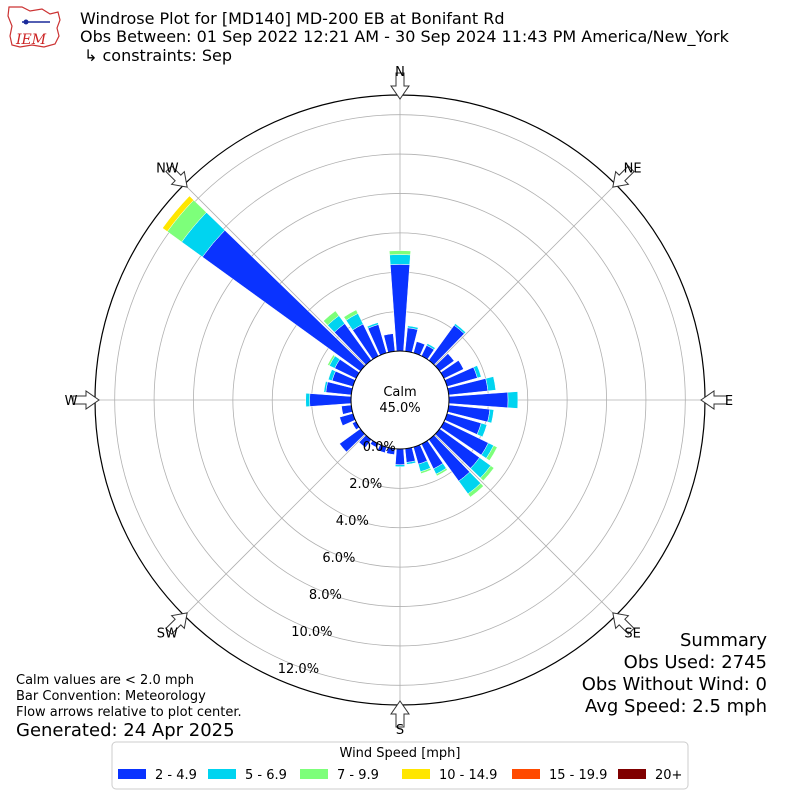 This screenshot has width=800, height=800. I want to click on radial-tick-label: 12.0%, so click(298, 669).